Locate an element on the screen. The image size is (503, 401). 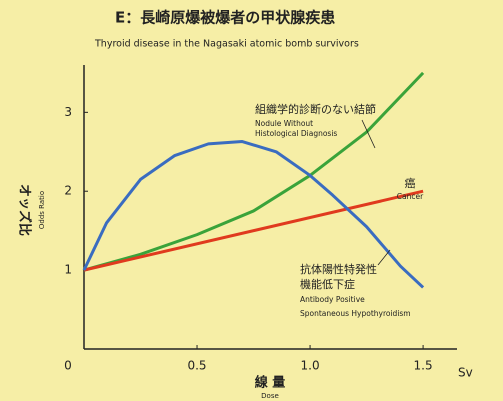
y-tick-label: 1 is located at coordinates (68, 270).